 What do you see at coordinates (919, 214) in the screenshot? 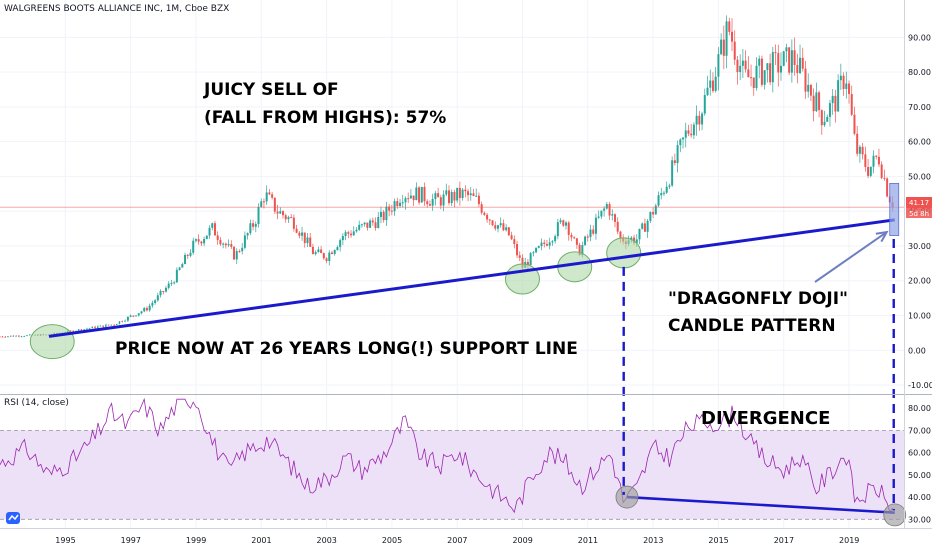
I see `countdown-value: 5d 8h` at bounding box center [919, 214].